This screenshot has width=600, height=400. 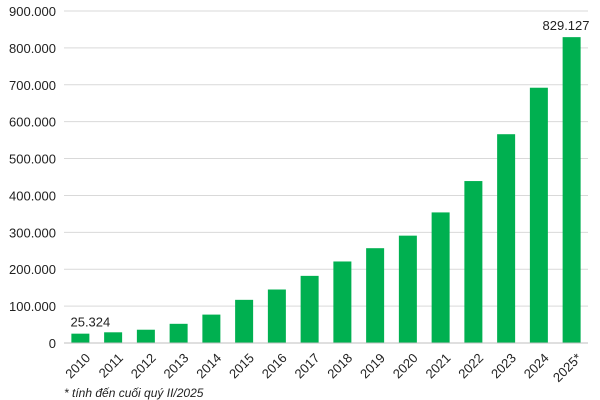 What do you see at coordinates (32, 122) in the screenshot?
I see `y-tick-label: 600.000` at bounding box center [32, 122].